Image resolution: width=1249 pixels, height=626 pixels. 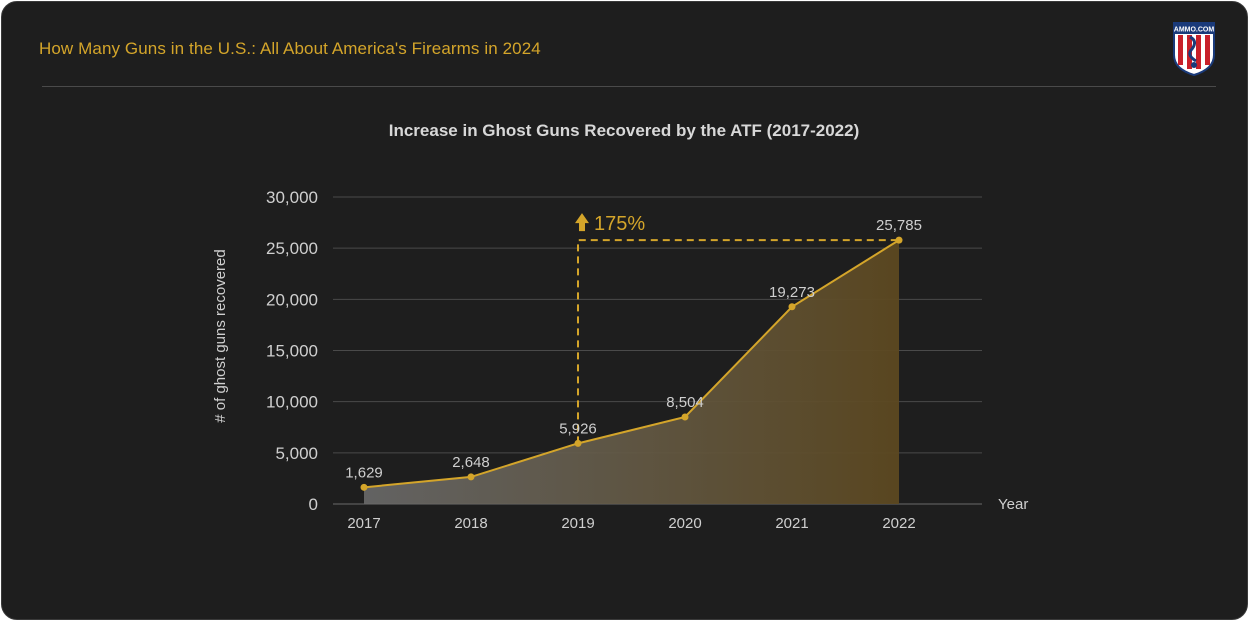 What do you see at coordinates (577, 523) in the screenshot?
I see `x-tick-label: 2019` at bounding box center [577, 523].